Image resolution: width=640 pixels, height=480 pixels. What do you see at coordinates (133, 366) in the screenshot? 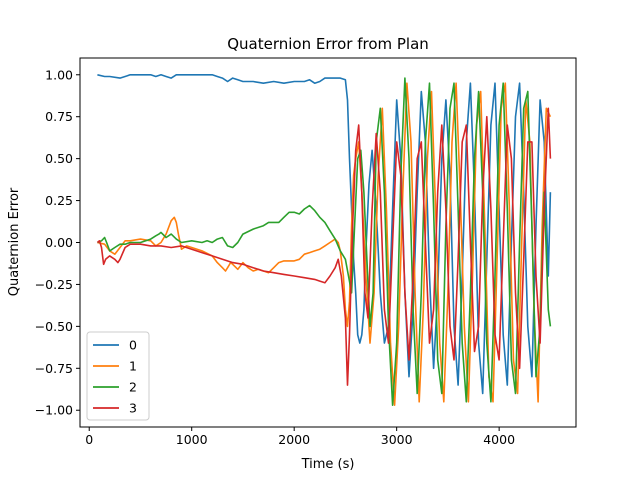
I see `legend-label-1: 1` at bounding box center [133, 366].